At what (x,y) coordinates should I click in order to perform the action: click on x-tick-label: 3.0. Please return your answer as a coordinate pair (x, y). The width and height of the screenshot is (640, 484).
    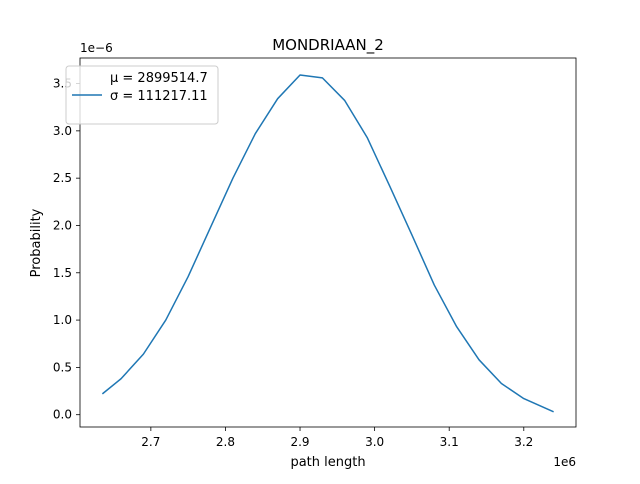
    Looking at the image, I should click on (374, 442).